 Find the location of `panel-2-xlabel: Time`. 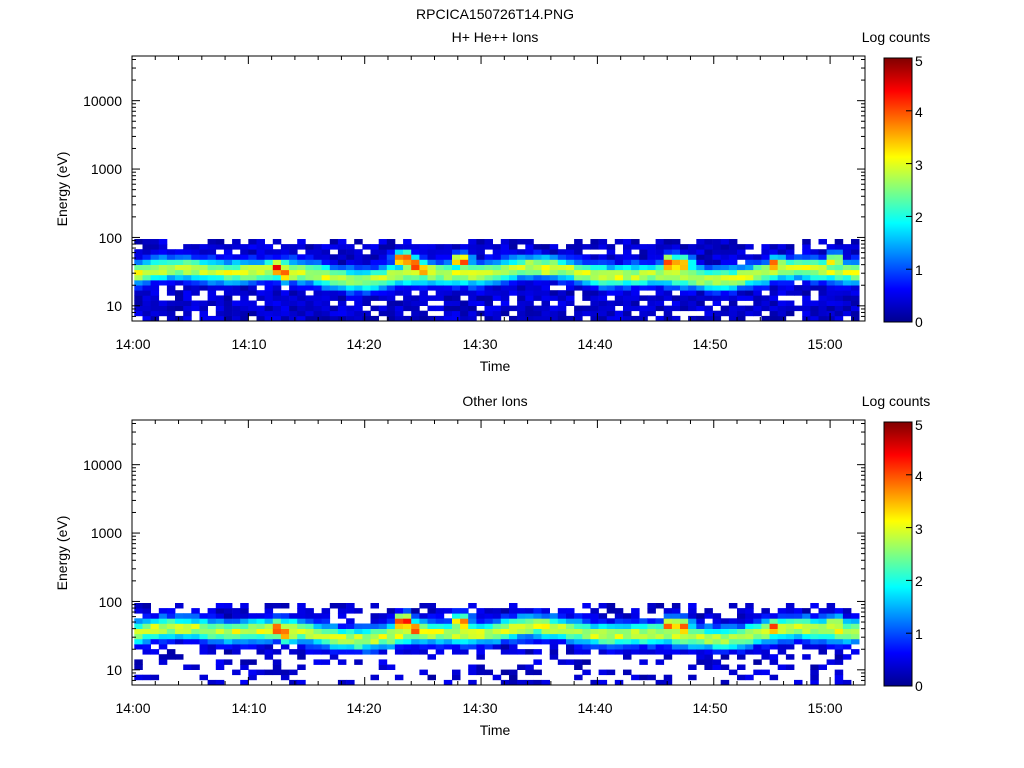

panel-2-xlabel: Time is located at coordinates (495, 730).